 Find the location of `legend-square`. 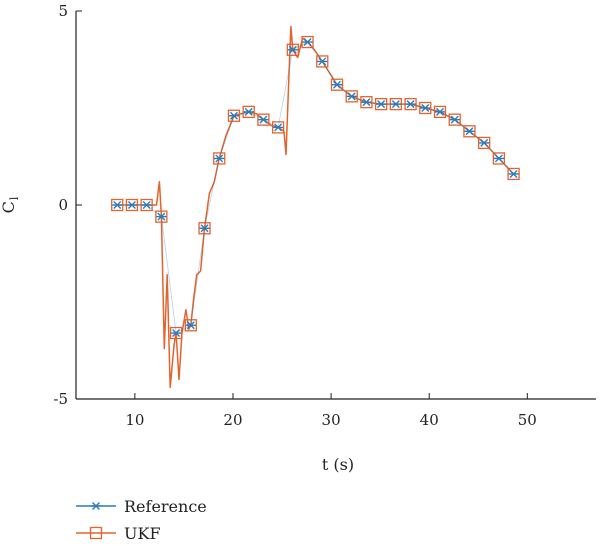

legend-square is located at coordinates (96, 533).